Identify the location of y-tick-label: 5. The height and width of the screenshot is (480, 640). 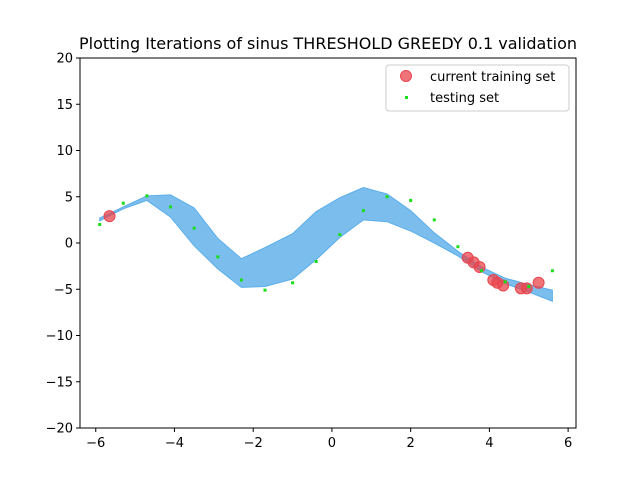
(69, 197).